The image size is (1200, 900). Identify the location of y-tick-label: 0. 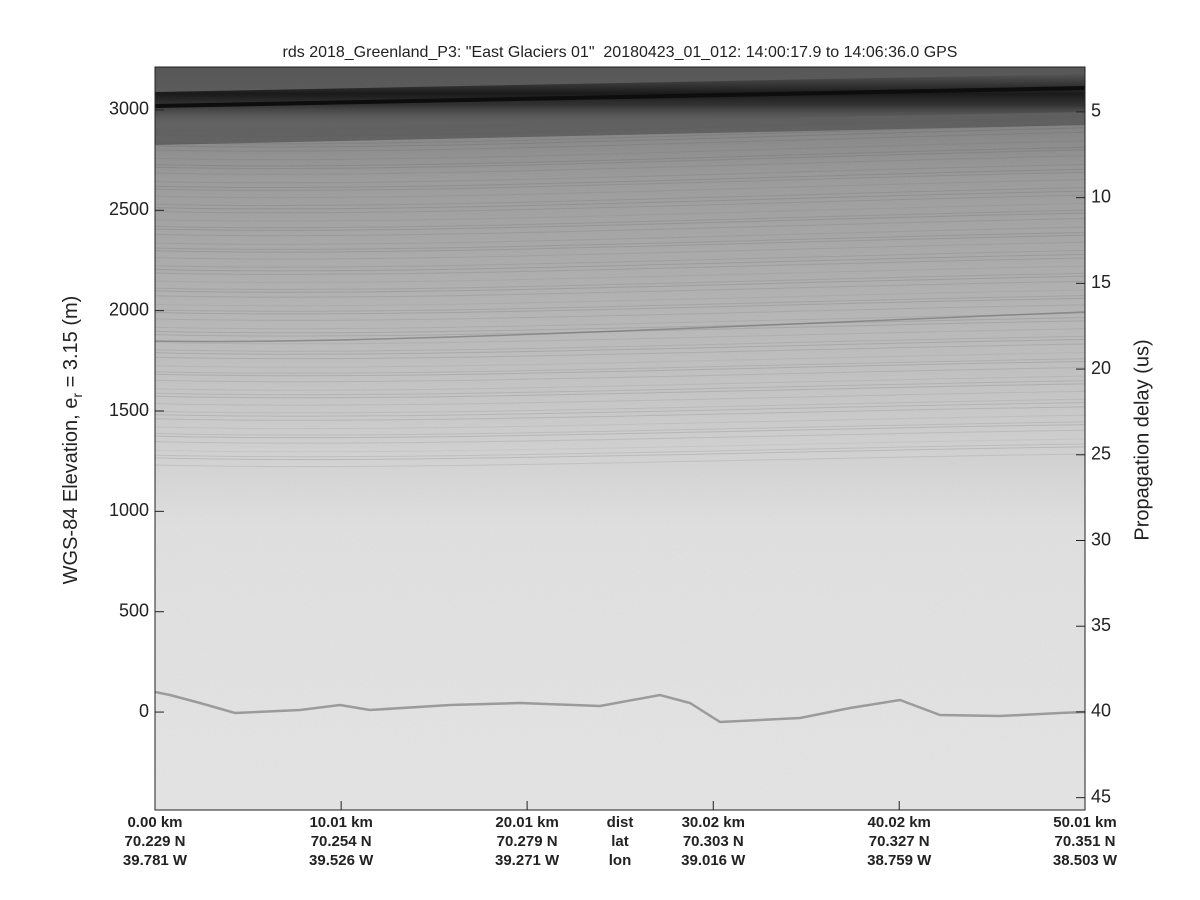
(144, 711).